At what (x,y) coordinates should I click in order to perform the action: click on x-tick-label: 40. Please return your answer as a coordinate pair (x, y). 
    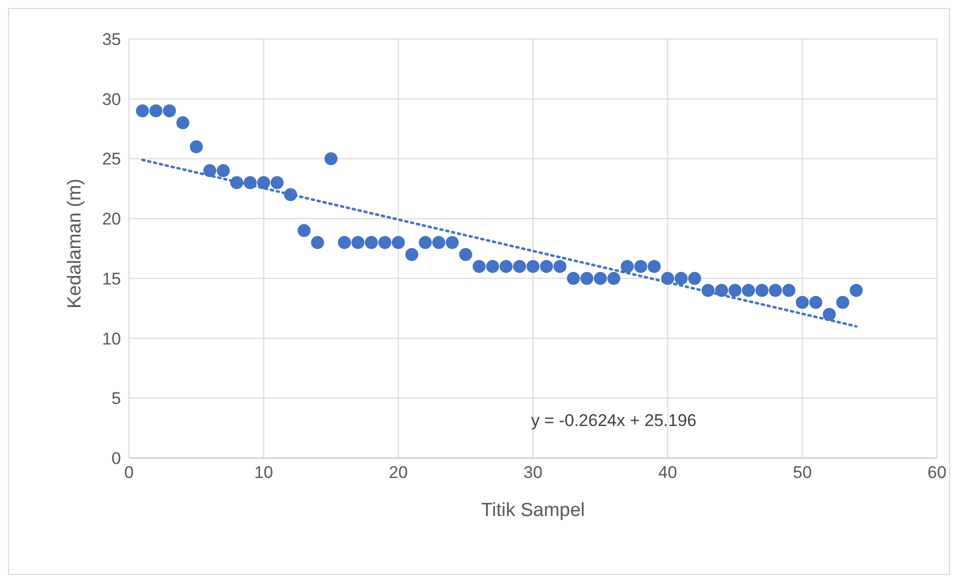
    Looking at the image, I should click on (668, 472).